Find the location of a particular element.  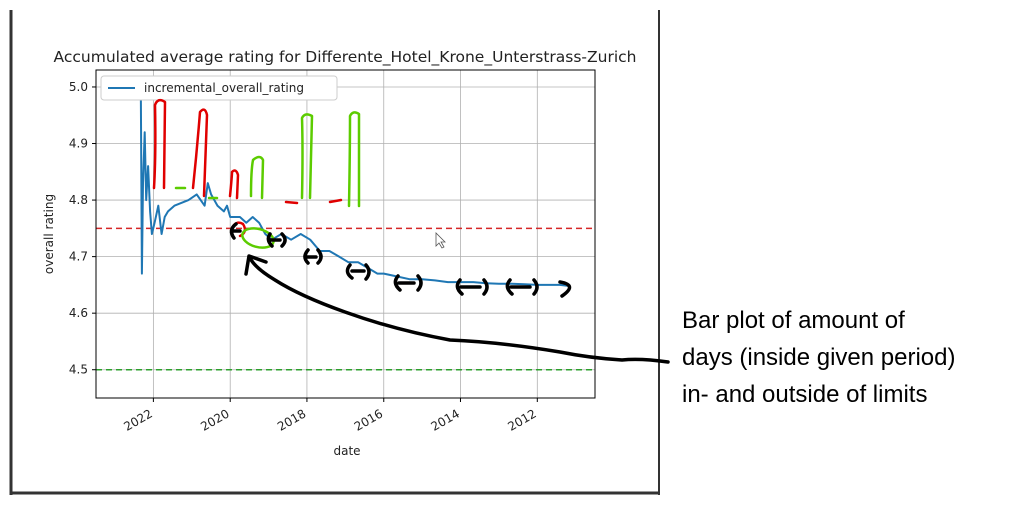

mouse-cursor-icon is located at coordinates (440, 240).